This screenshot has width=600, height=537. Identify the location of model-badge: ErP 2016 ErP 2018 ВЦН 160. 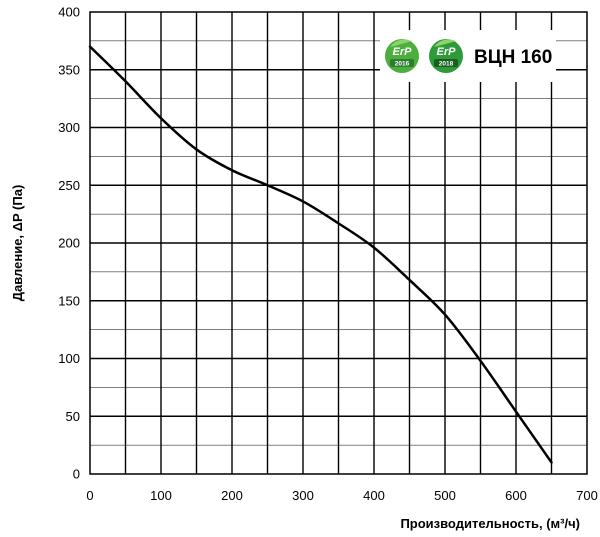
(468, 56).